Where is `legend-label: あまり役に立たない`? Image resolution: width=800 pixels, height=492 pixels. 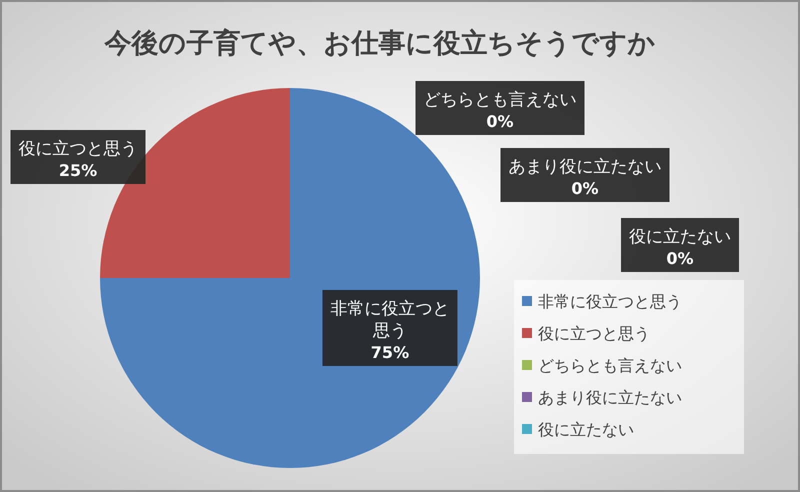
legend-label: あまり役に立たない is located at coordinates (610, 397).